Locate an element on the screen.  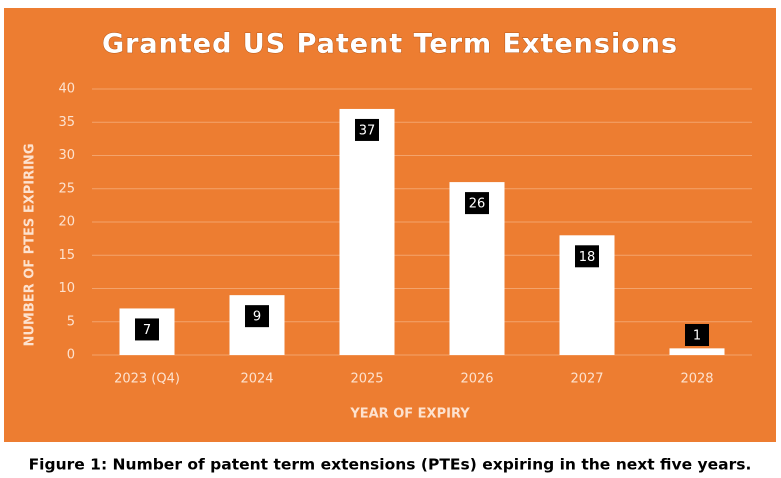
y-tick-label: 15 is located at coordinates (66, 255).